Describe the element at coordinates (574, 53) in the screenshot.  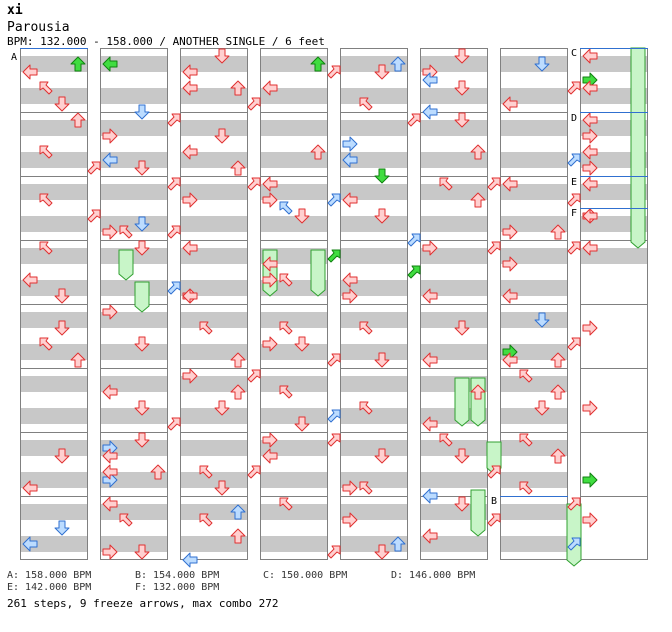
I see `bpm-marker-label: C` at that location.